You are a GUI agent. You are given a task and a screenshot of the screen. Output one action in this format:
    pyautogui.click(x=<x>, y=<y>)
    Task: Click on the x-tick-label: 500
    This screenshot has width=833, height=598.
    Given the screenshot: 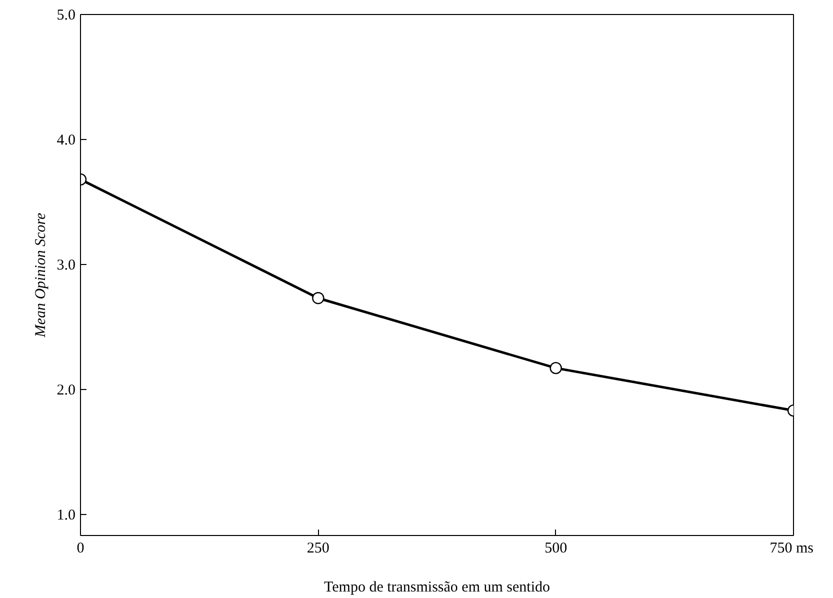 What is the action you would take?
    pyautogui.click(x=556, y=548)
    